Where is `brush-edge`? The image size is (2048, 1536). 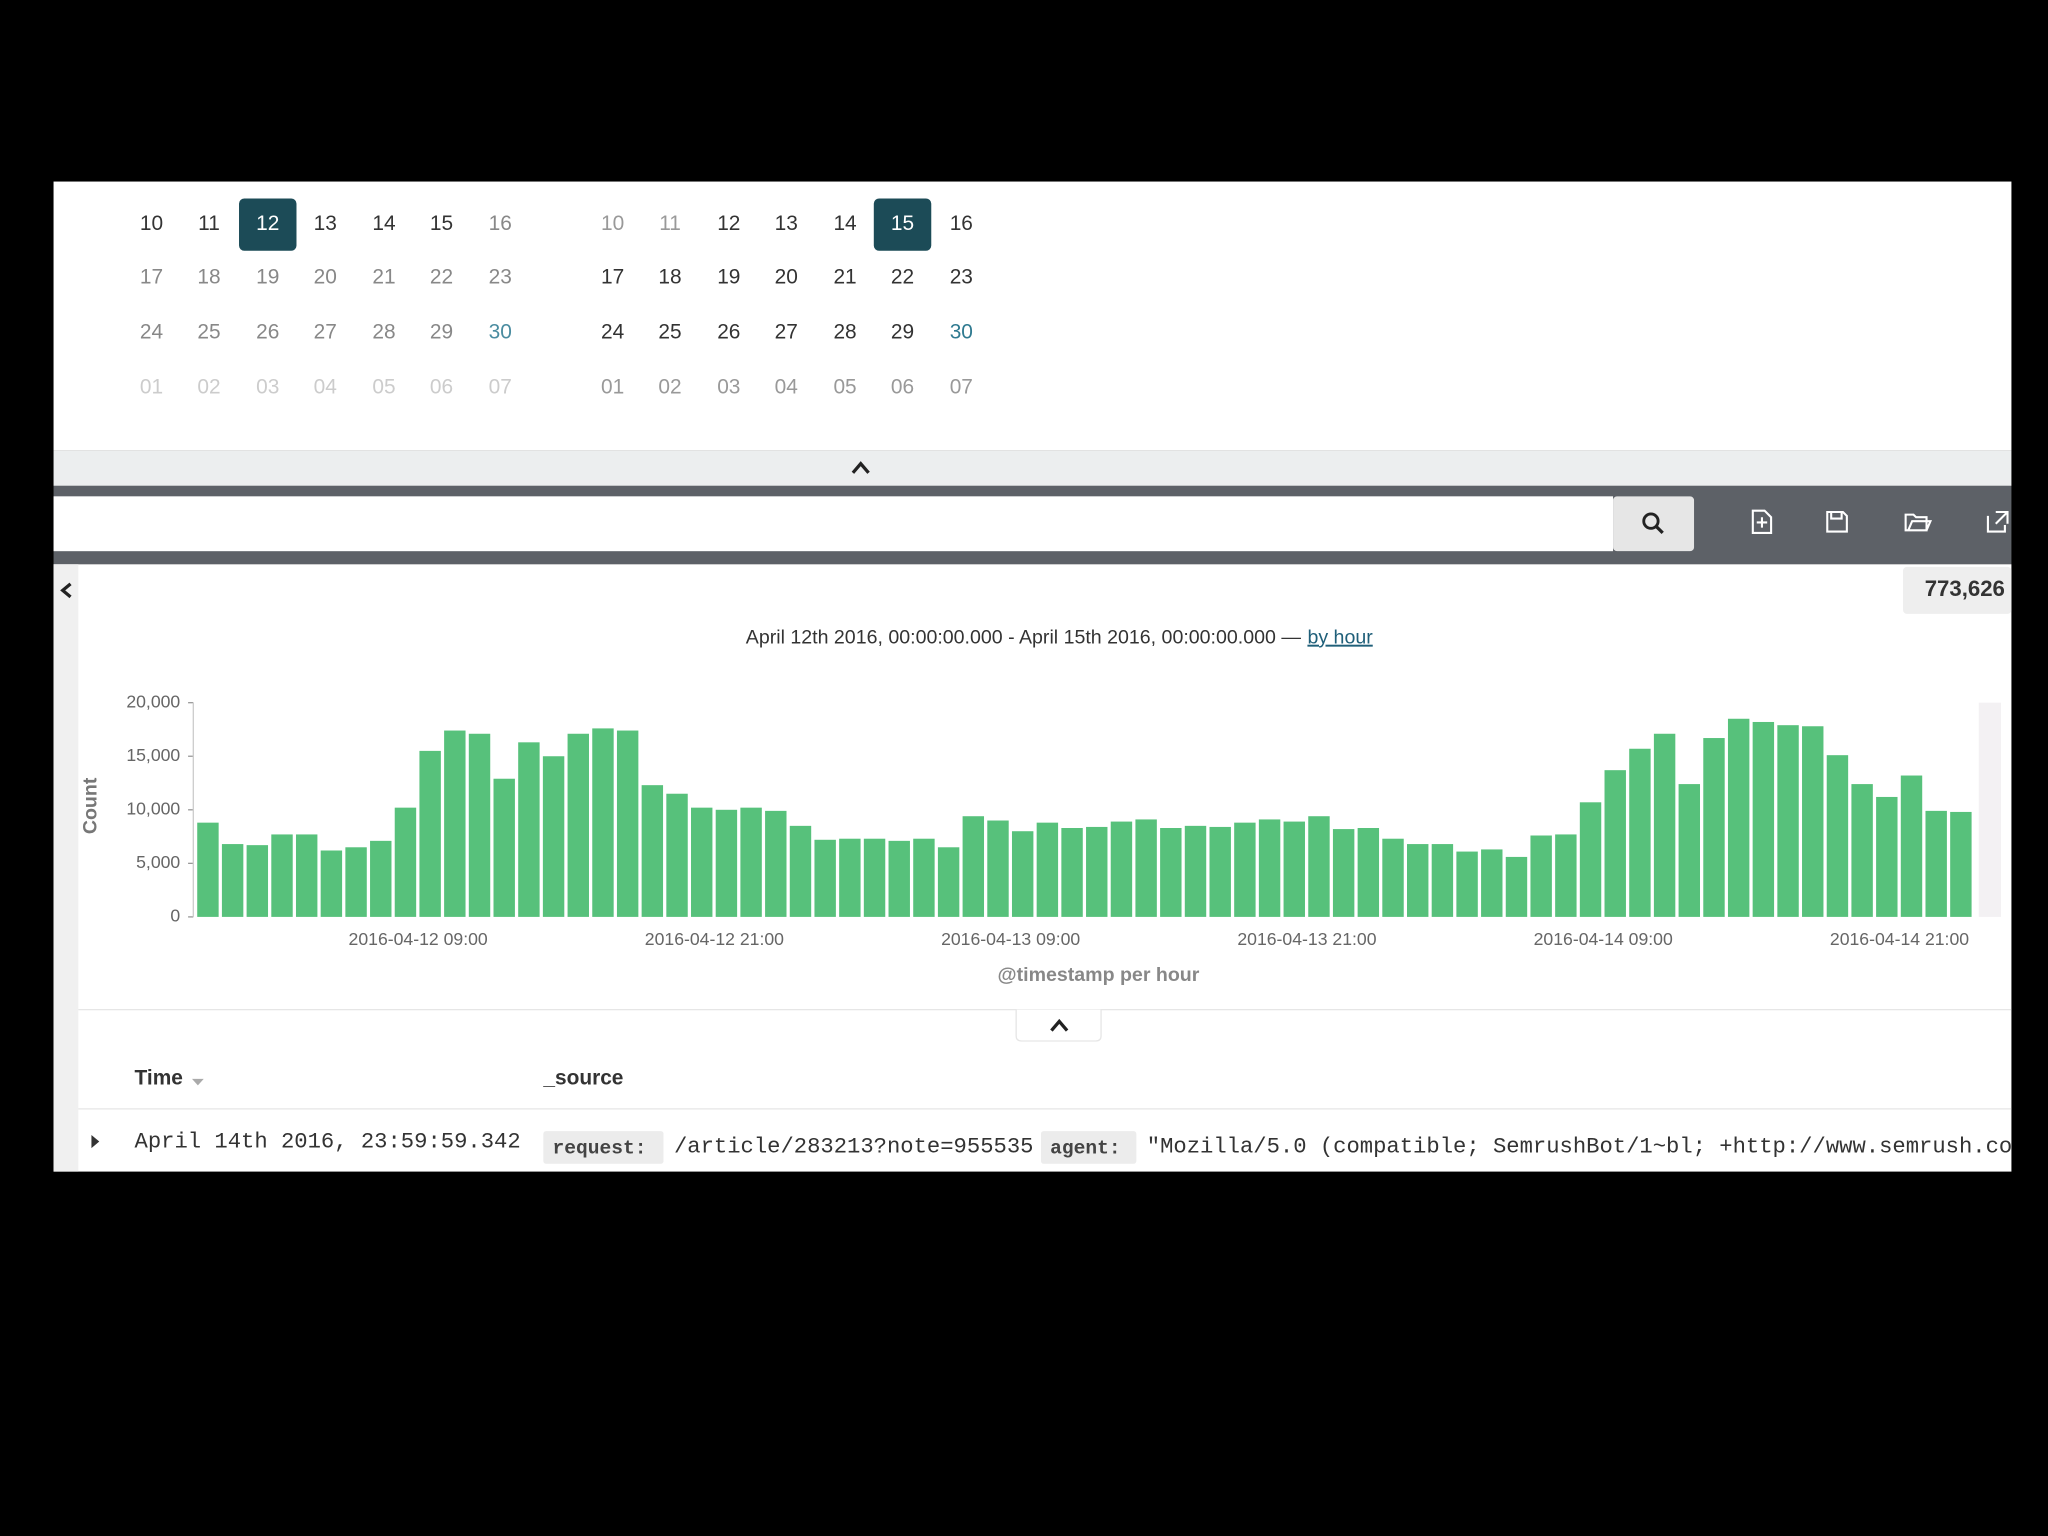
brush-edge is located at coordinates (1989, 809).